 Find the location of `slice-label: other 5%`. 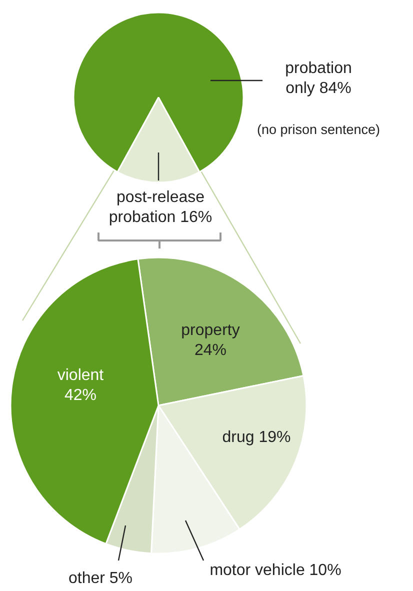

slice-label: other 5% is located at coordinates (100, 578).